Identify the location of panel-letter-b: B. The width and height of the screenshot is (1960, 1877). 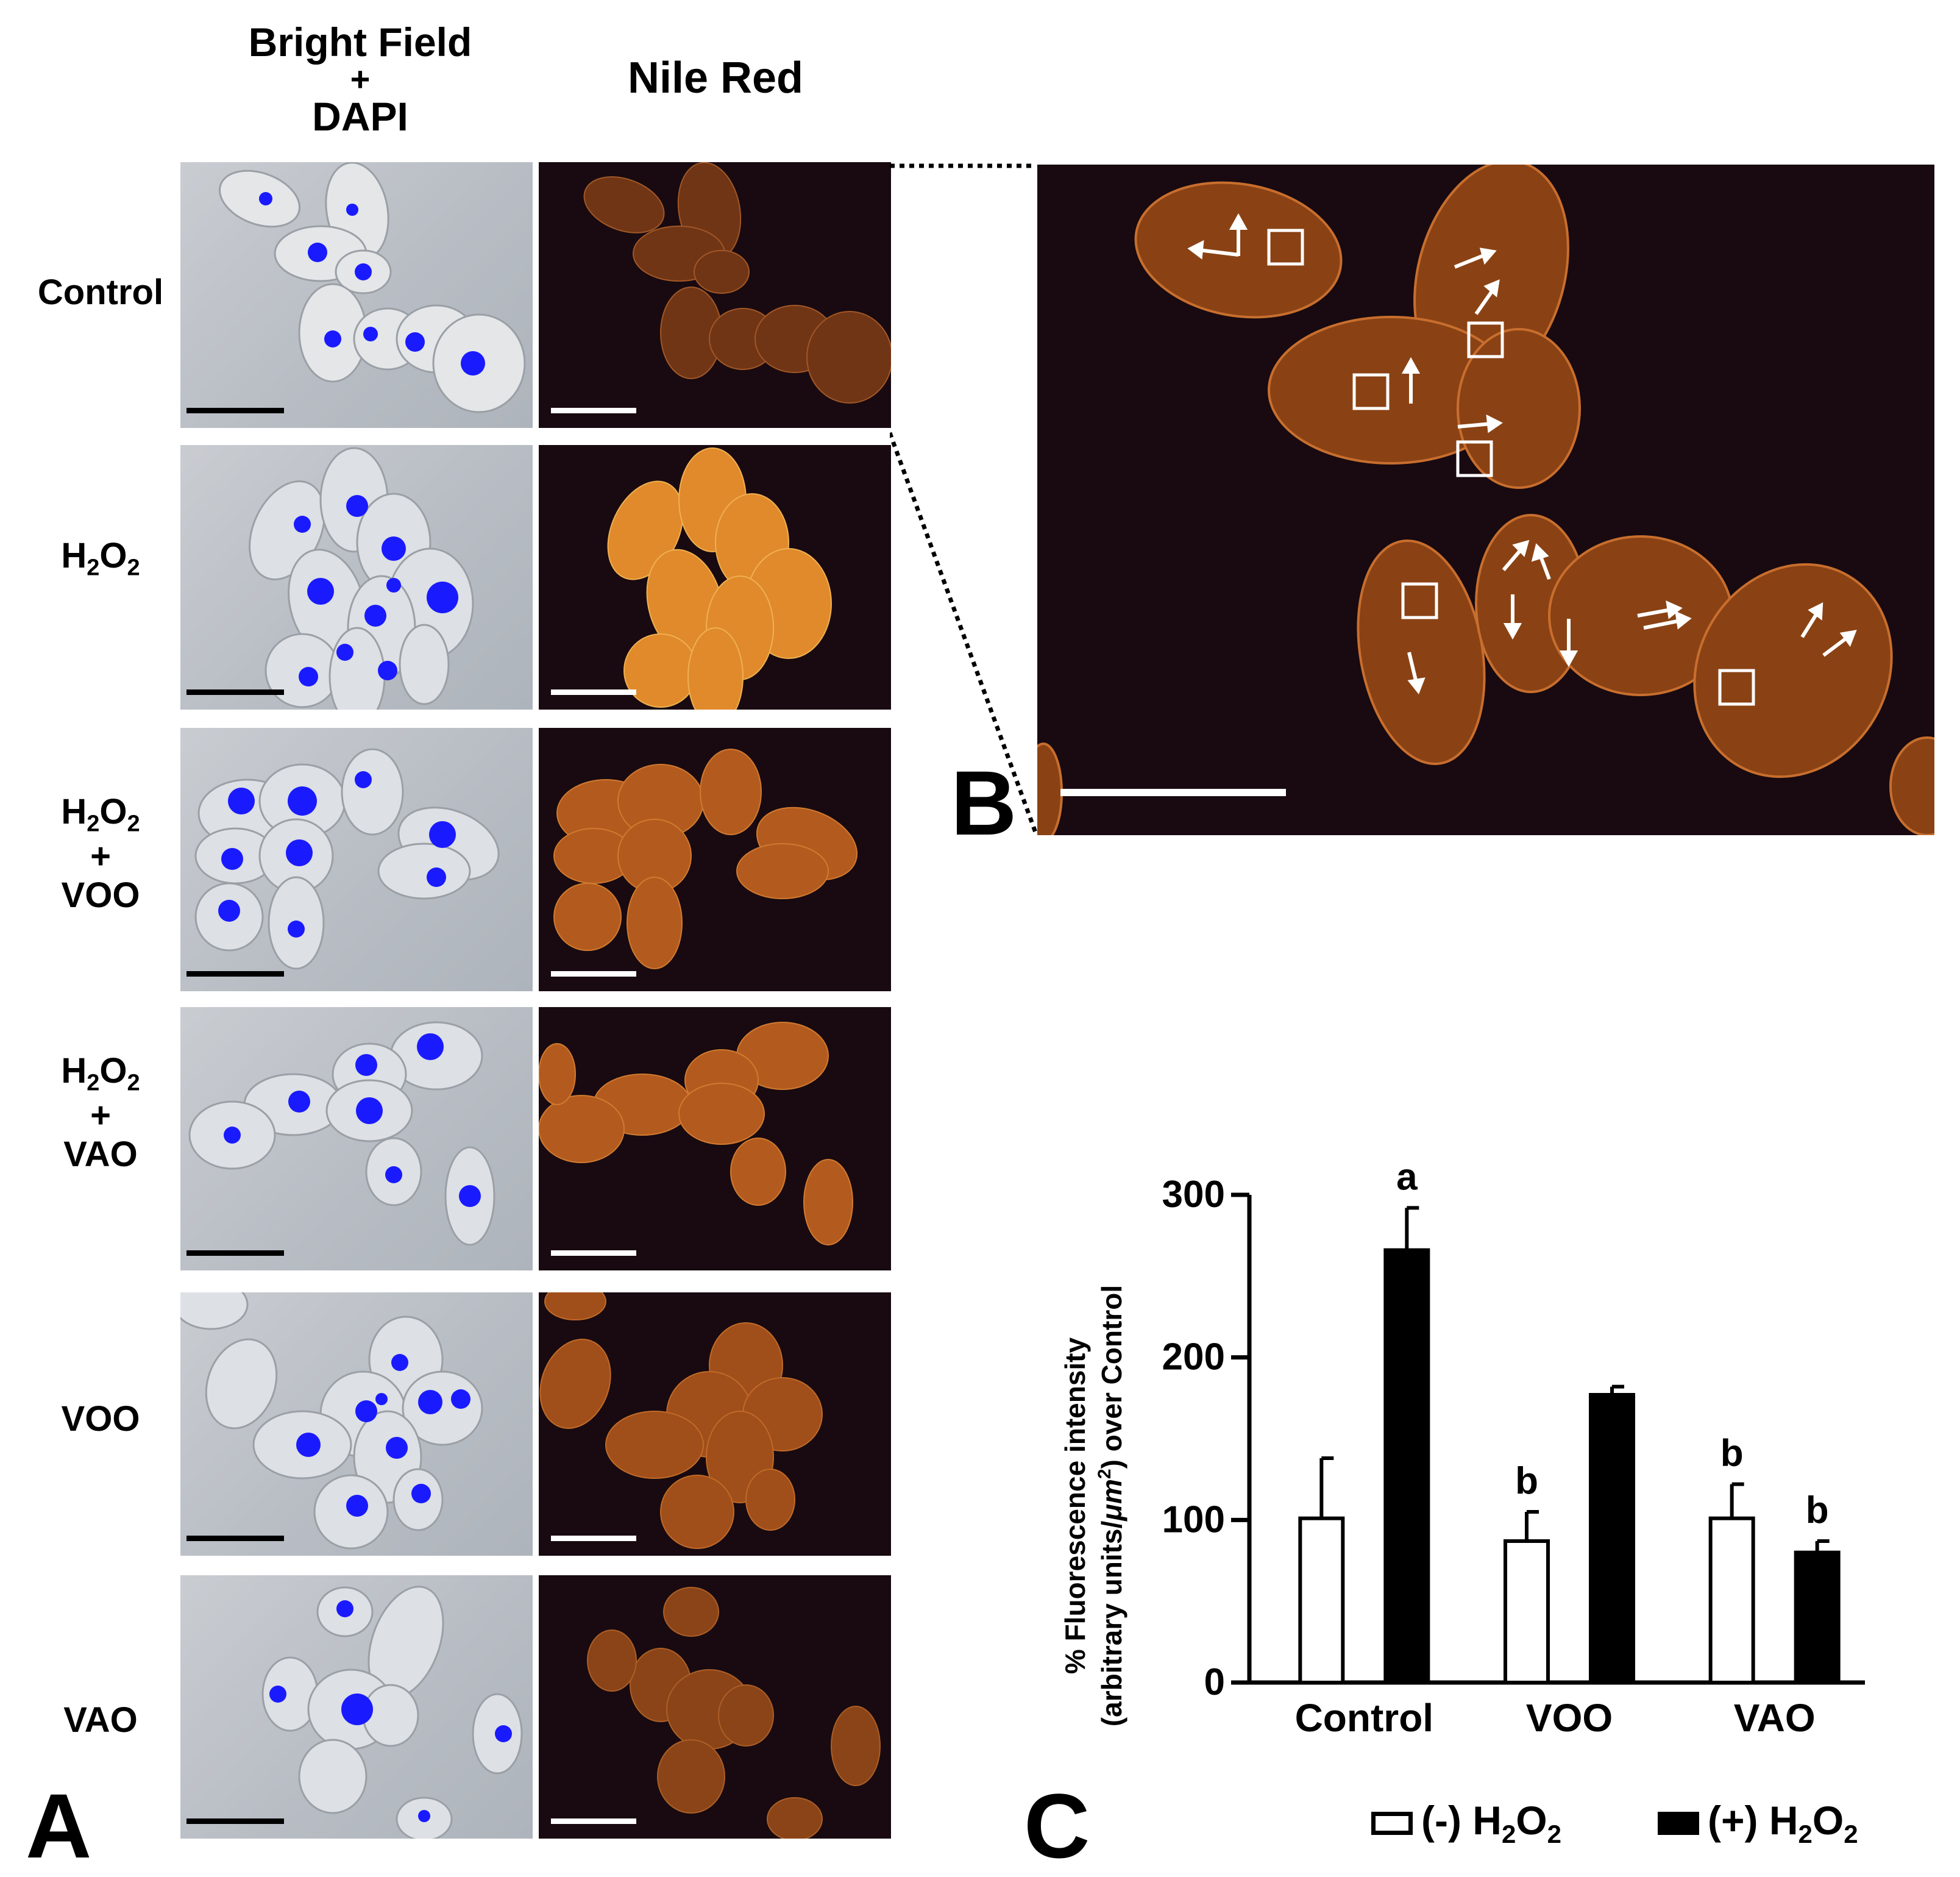
(984, 803).